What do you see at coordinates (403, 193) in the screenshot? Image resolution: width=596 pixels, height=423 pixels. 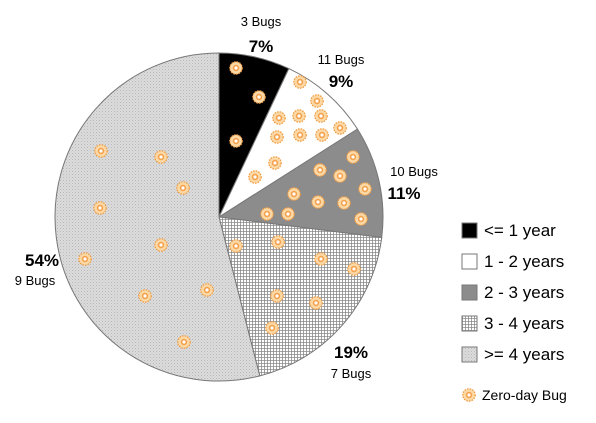 I see `slice-percent-label: 11%` at bounding box center [403, 193].